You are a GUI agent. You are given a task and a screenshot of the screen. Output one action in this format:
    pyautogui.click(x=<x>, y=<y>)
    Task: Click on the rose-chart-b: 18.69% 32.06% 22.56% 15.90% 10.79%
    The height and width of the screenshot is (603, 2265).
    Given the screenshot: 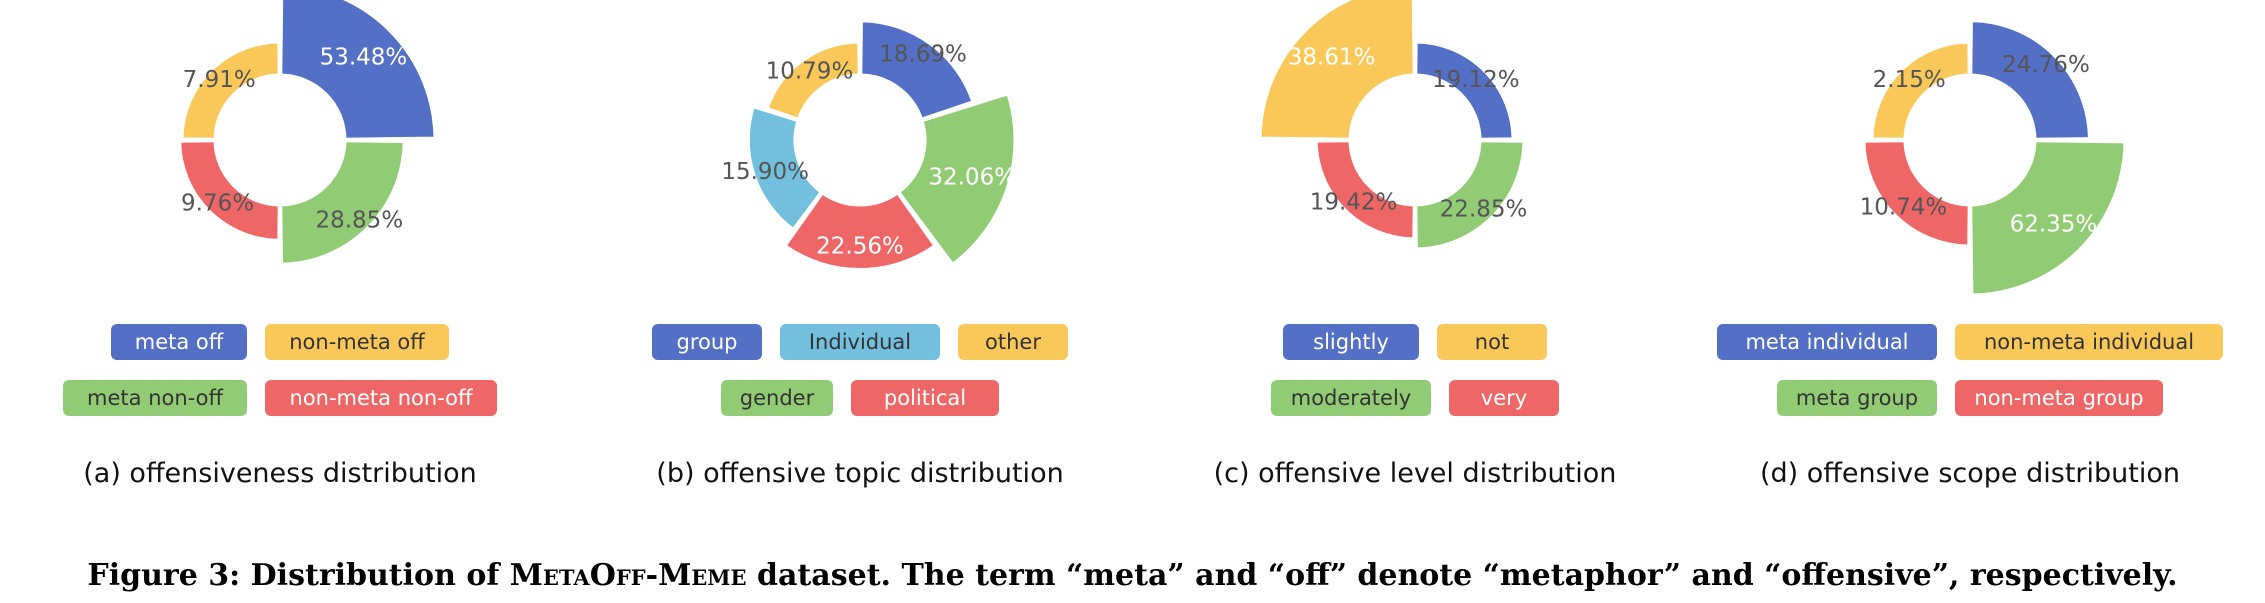 What is the action you would take?
    pyautogui.click(x=869, y=145)
    